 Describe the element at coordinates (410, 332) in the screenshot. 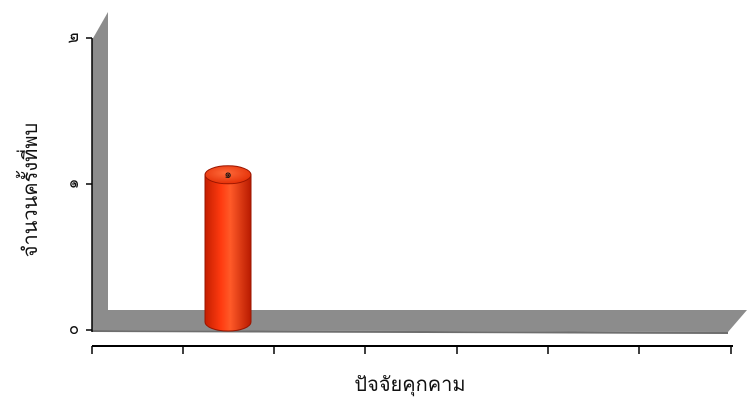

I see `floor-edge` at that location.